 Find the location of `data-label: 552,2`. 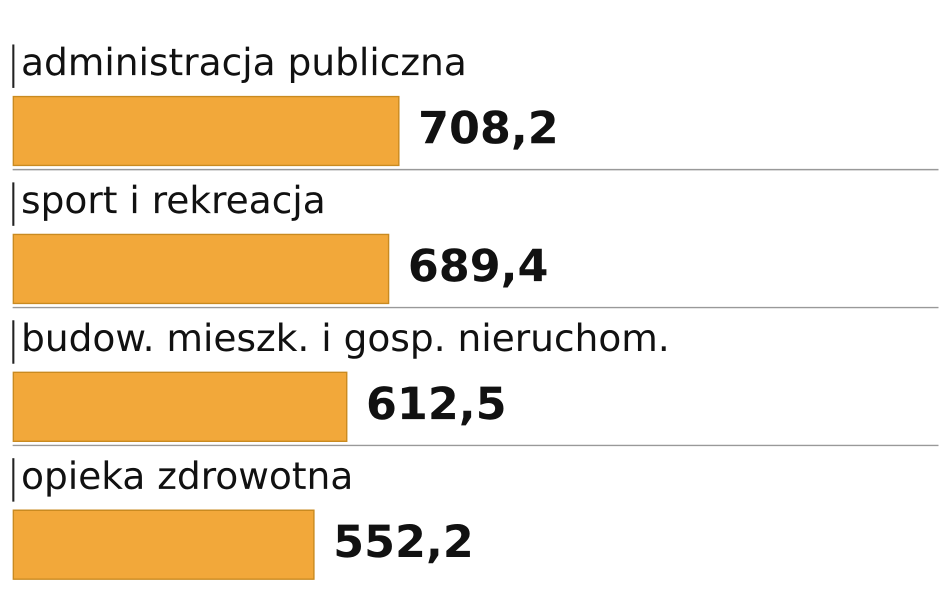

data-label: 552,2 is located at coordinates (403, 544).